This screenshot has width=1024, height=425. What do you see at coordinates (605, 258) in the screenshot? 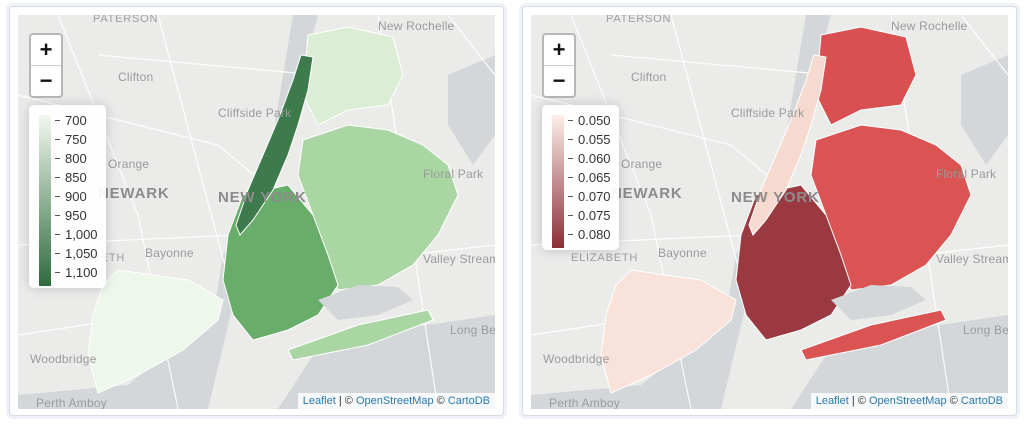
I see `place-label-elizabeth: ELIZABETH` at bounding box center [605, 258].